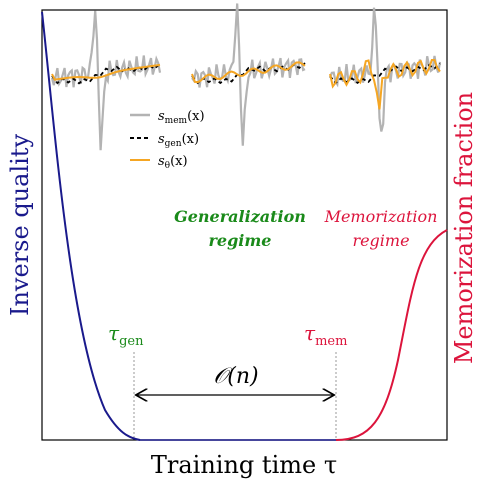  I want to click on inset-s-gen-curve, so click(106, 74).